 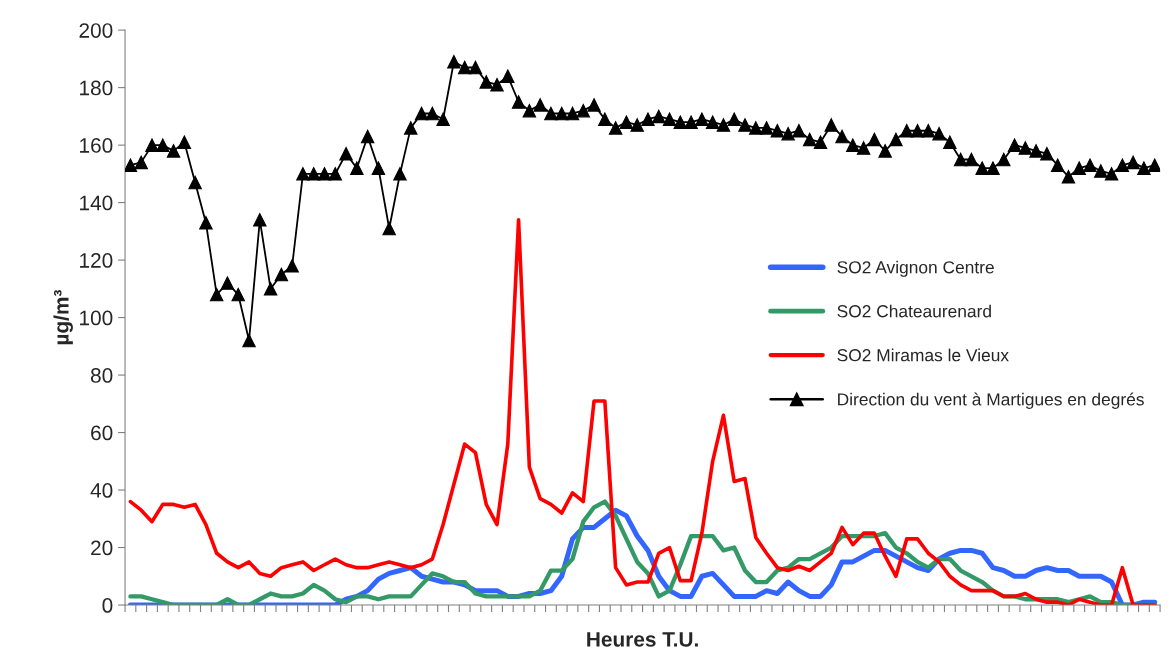 What do you see at coordinates (96, 203) in the screenshot?
I see `y-tick-label: 140` at bounding box center [96, 203].